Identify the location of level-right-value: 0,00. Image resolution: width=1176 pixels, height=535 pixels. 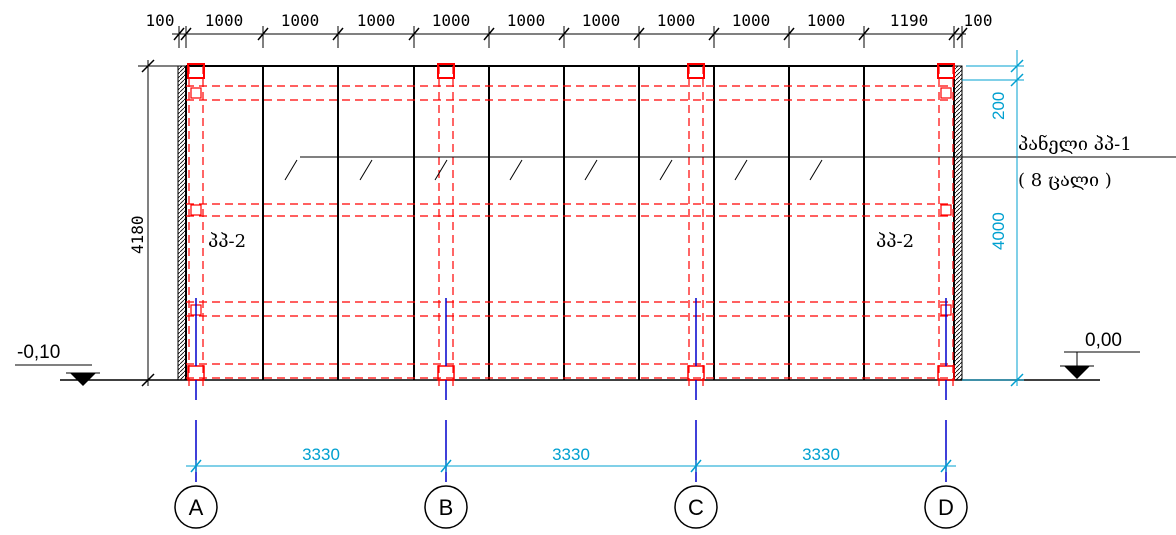
(1103, 340).